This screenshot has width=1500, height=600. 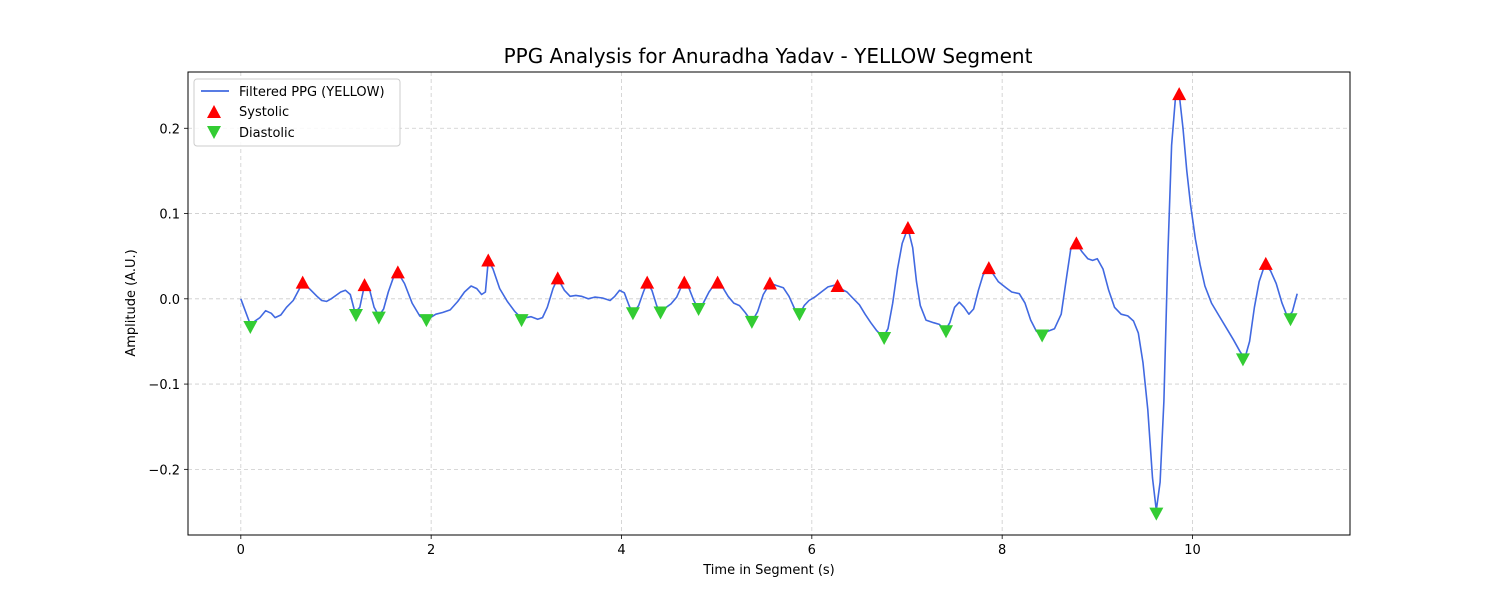 I want to click on x-tick-label: 2, so click(x=431, y=550).